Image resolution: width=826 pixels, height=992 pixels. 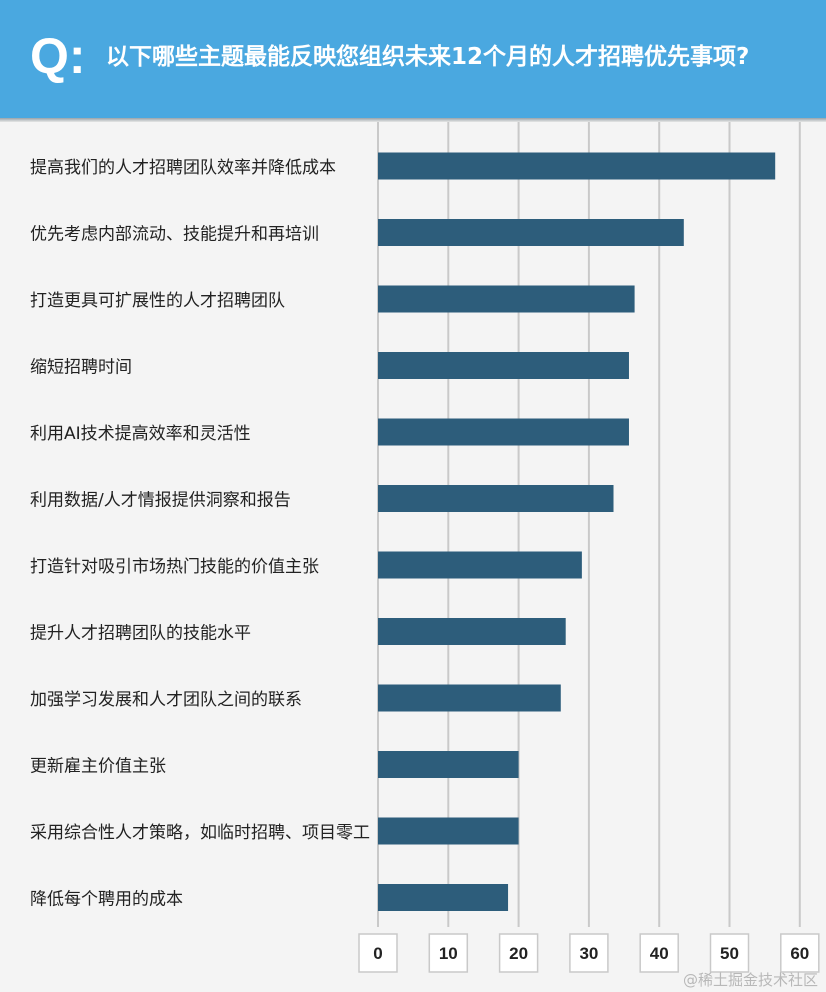 I want to click on category-label: 利用数据/人才情报提供洞察和报告, so click(x=160, y=501).